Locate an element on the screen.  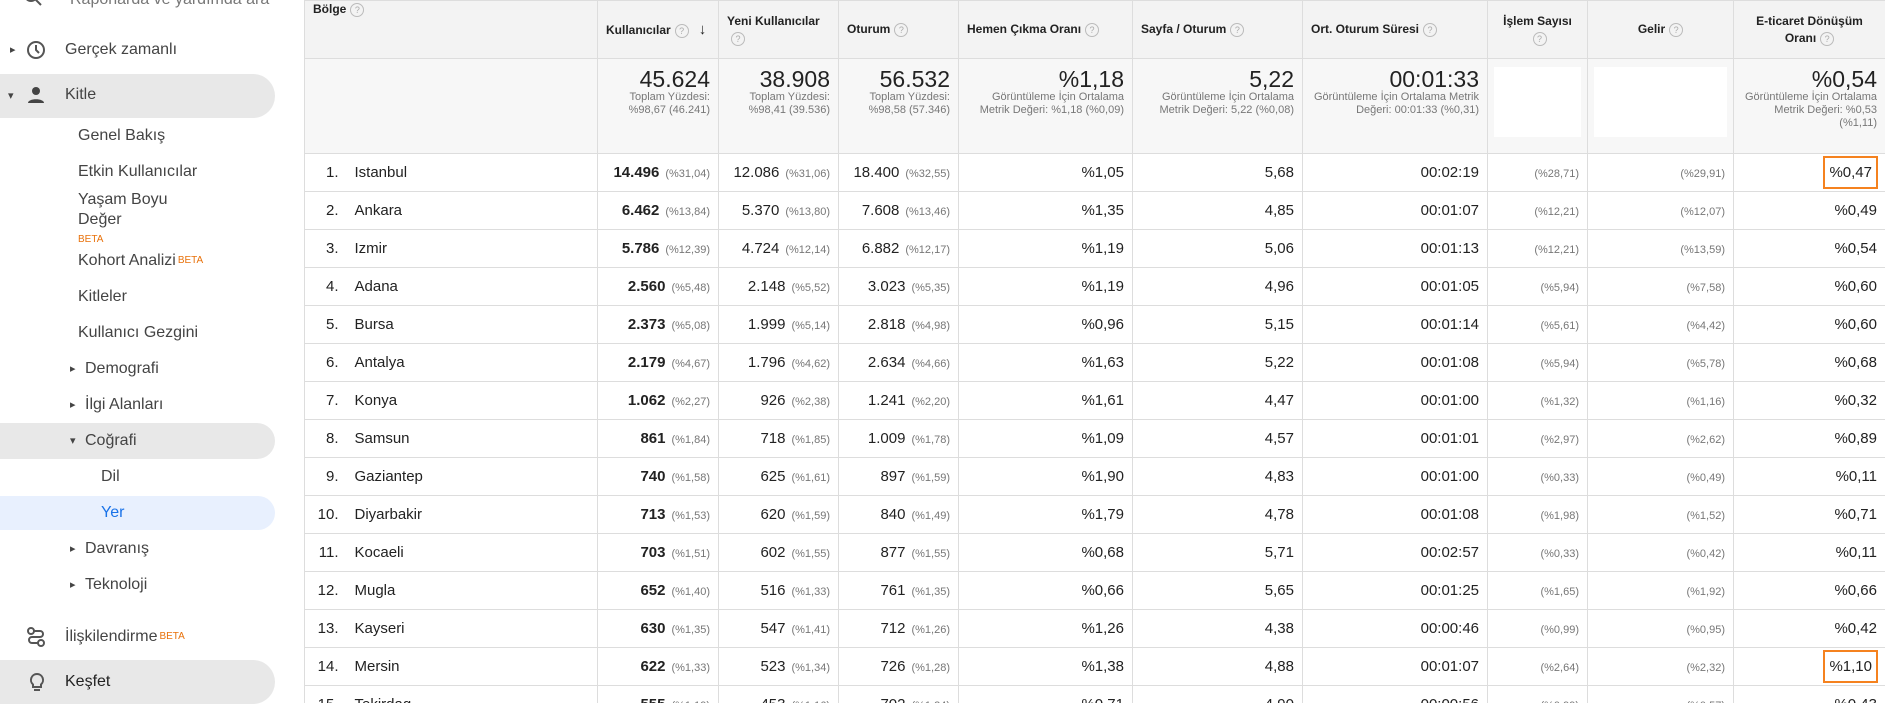
nav-item: Davranış is located at coordinates (117, 549).